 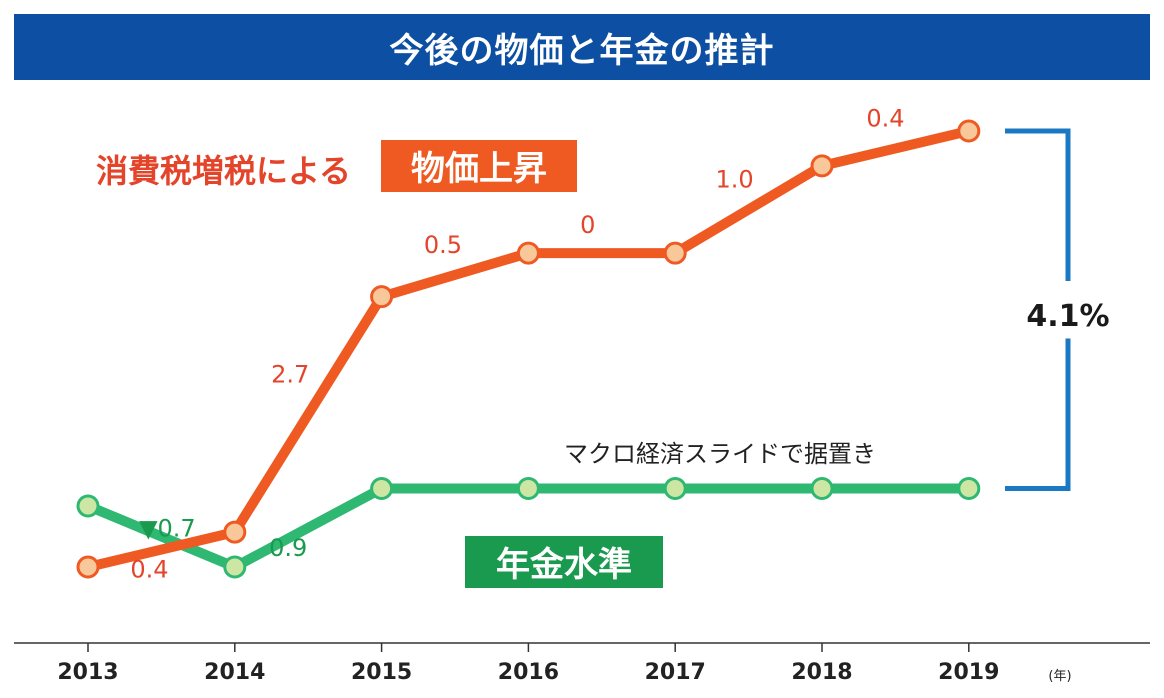 I want to click on gap-bracket-lower, so click(x=1038, y=415).